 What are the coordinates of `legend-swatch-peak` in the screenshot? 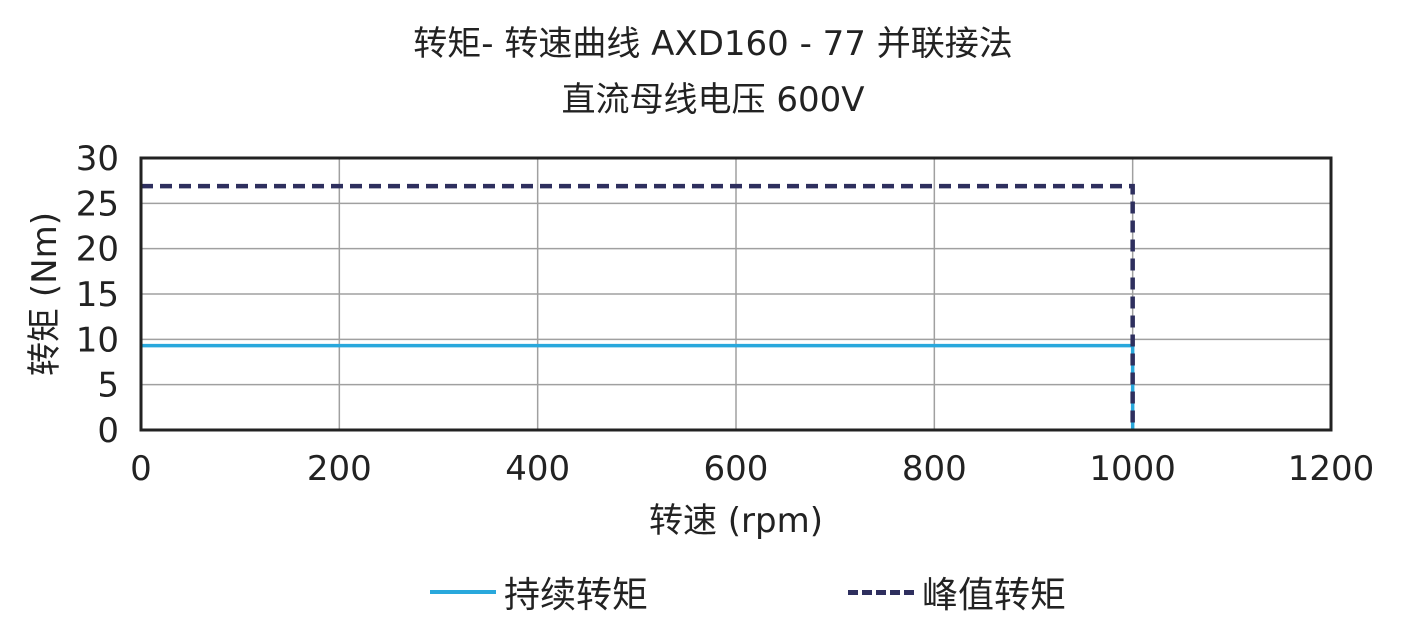 It's located at (881, 592).